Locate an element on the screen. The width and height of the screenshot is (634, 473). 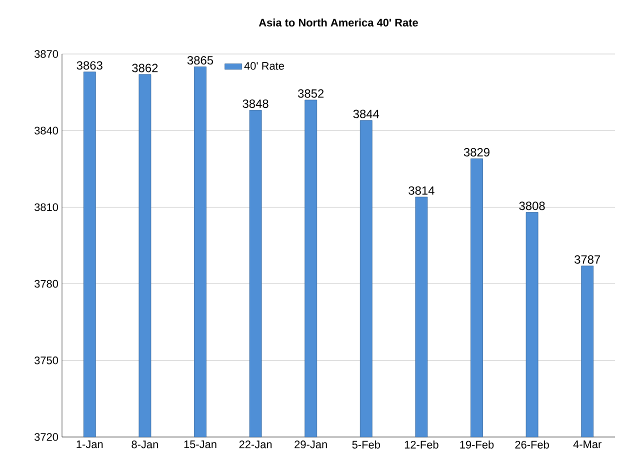
data-label: 3862 is located at coordinates (145, 68).